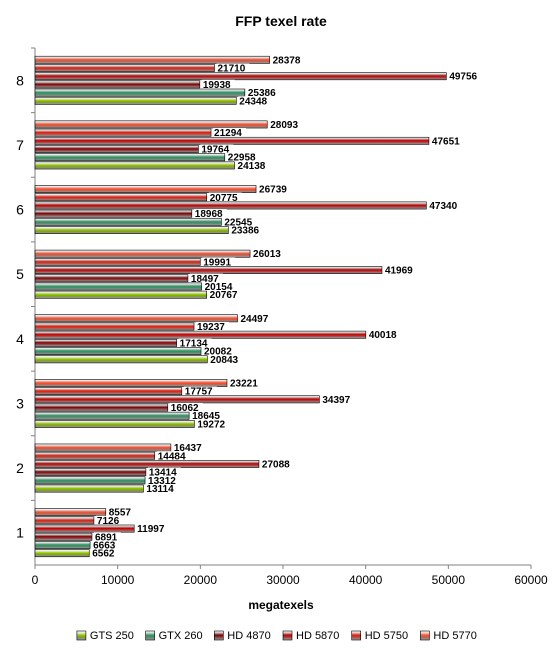 The width and height of the screenshot is (560, 650). I want to click on x-axis-label: megatexels, so click(281, 605).